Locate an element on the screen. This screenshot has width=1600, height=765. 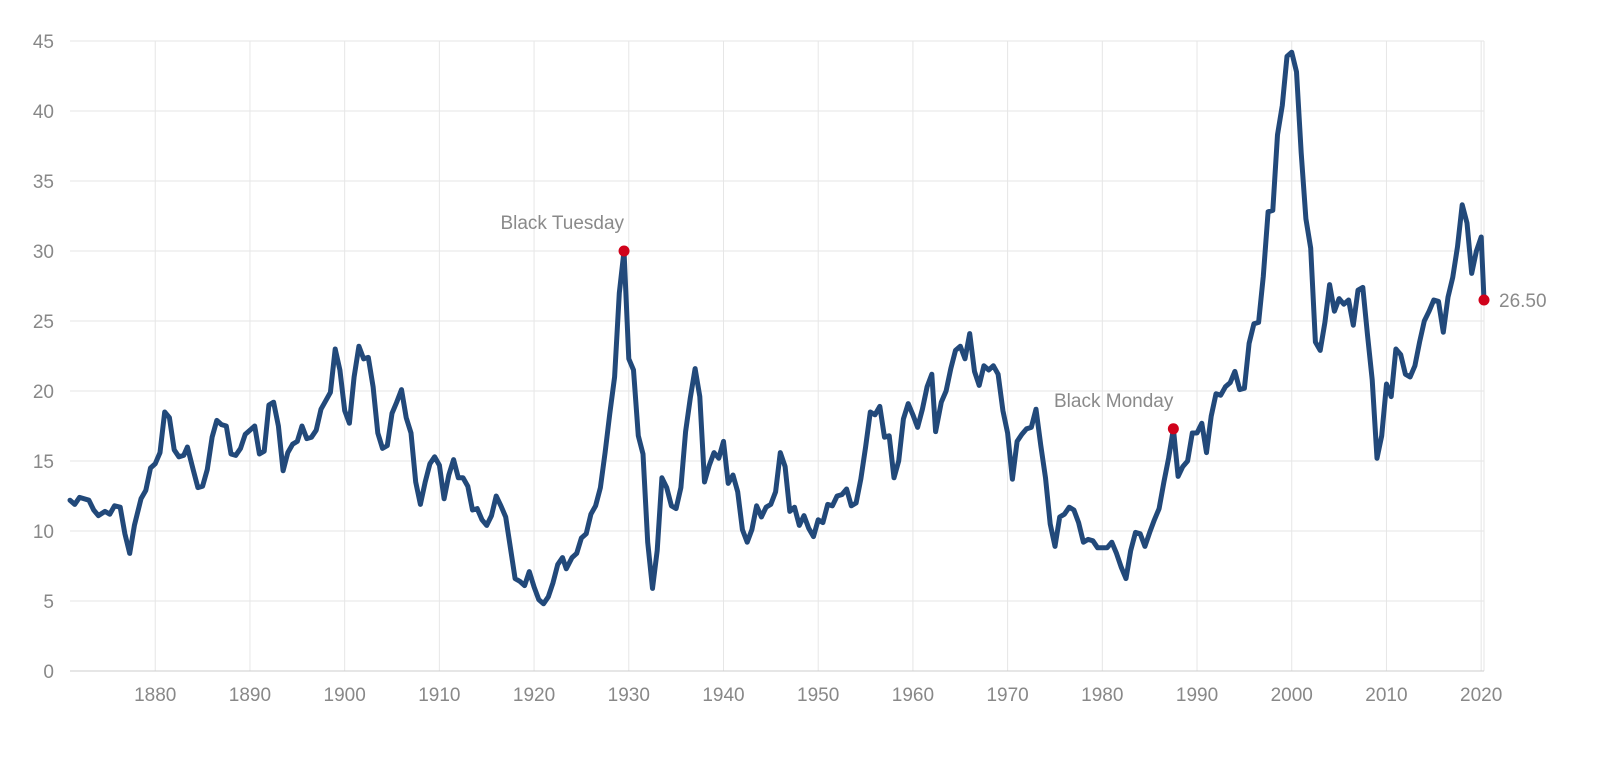
y-tick-label-5: 5 is located at coordinates (48, 602).